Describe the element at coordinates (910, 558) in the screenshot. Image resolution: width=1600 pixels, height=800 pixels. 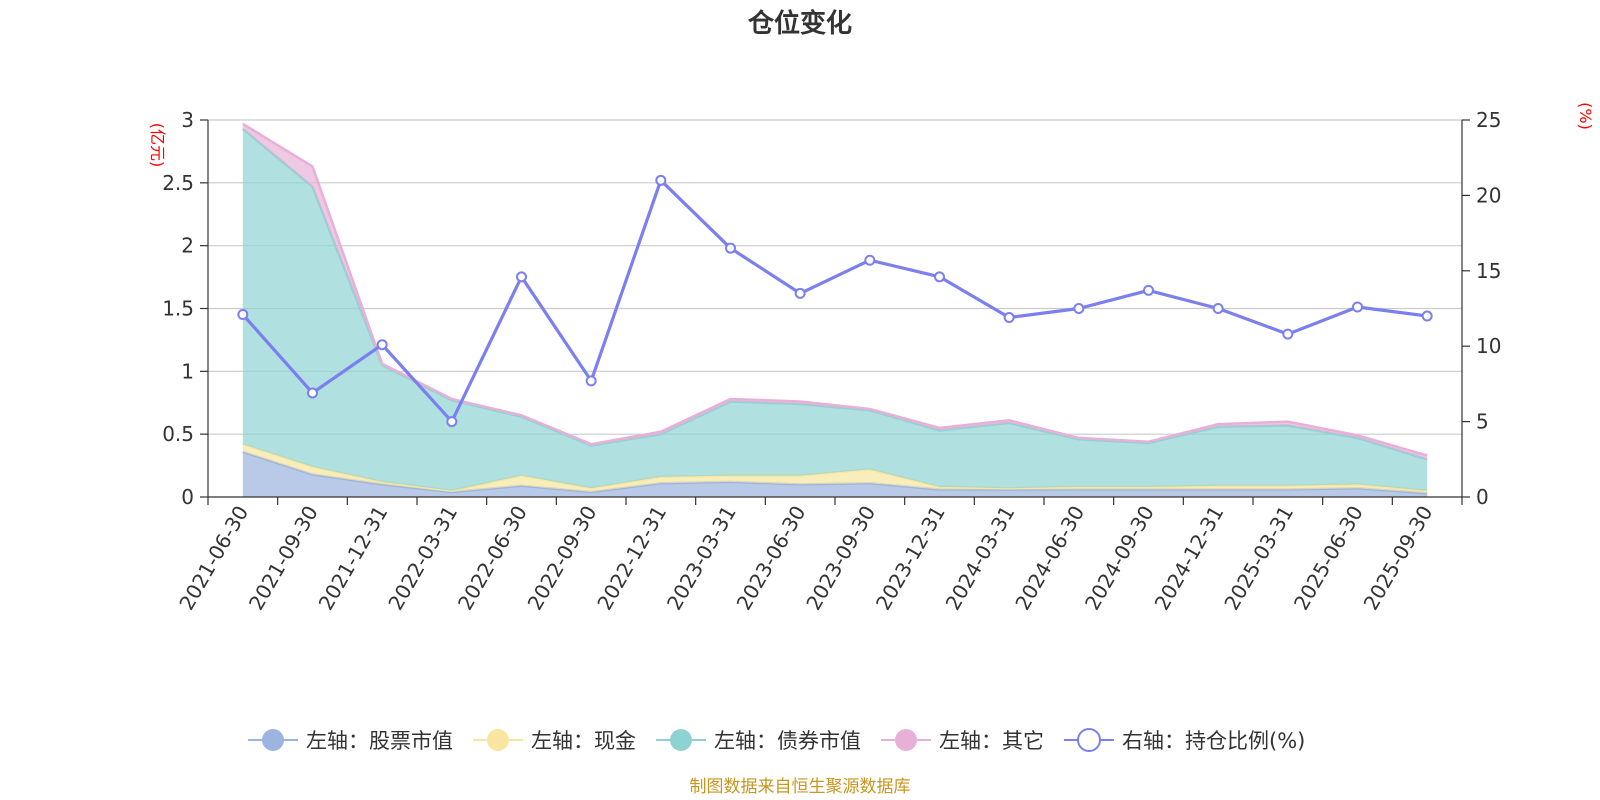
I see `x-axis-label: 2023-12-31` at that location.